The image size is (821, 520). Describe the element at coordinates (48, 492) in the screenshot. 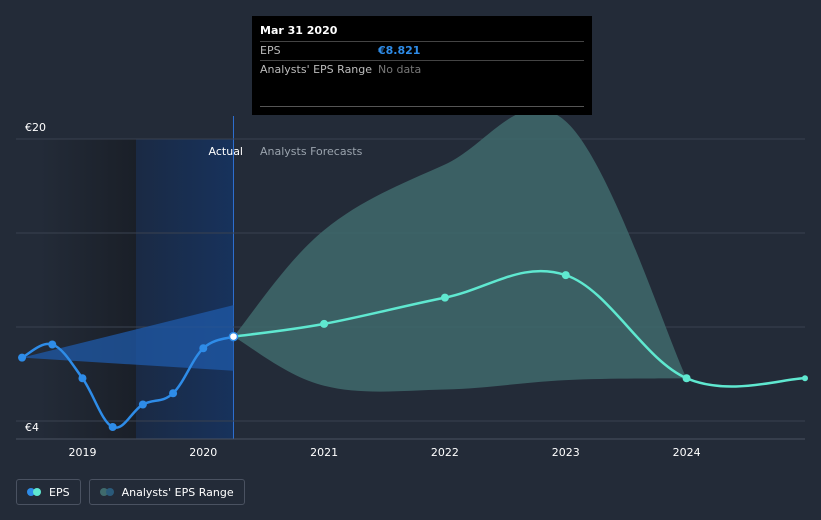

I see `legend-eps-button: EPS` at that location.